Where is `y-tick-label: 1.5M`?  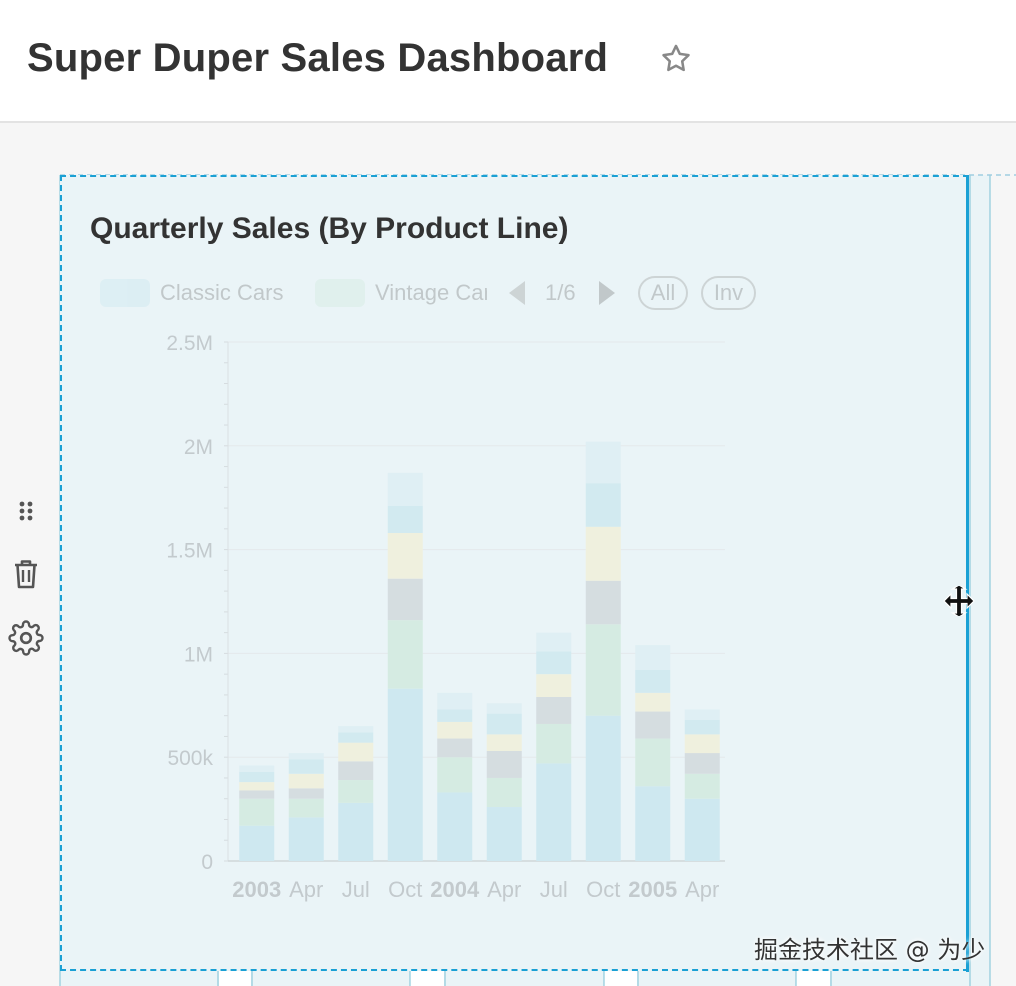 y-tick-label: 1.5M is located at coordinates (189, 551).